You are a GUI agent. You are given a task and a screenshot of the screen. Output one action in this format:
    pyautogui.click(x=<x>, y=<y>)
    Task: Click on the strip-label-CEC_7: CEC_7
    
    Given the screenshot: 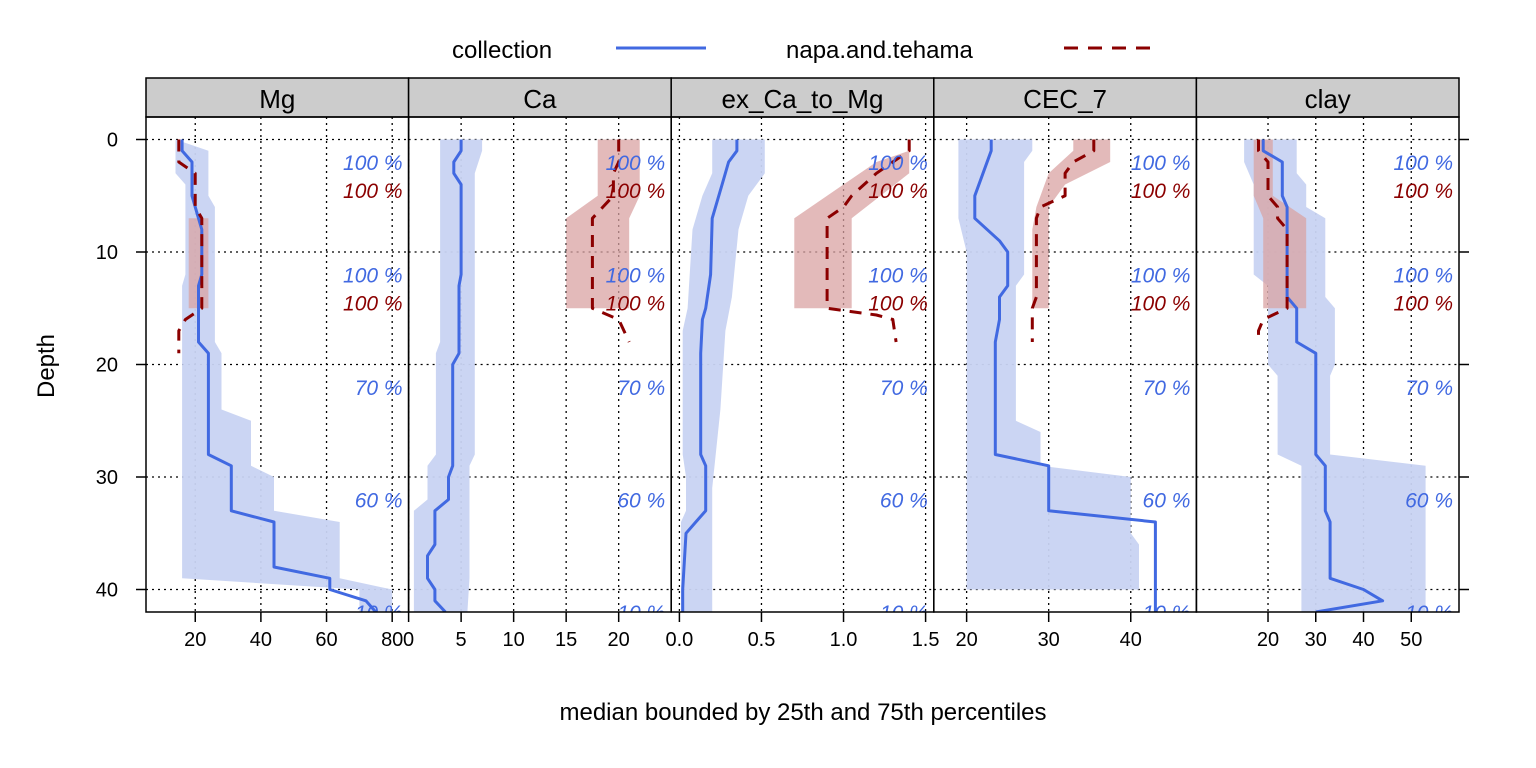 What is the action you would take?
    pyautogui.click(x=1065, y=99)
    